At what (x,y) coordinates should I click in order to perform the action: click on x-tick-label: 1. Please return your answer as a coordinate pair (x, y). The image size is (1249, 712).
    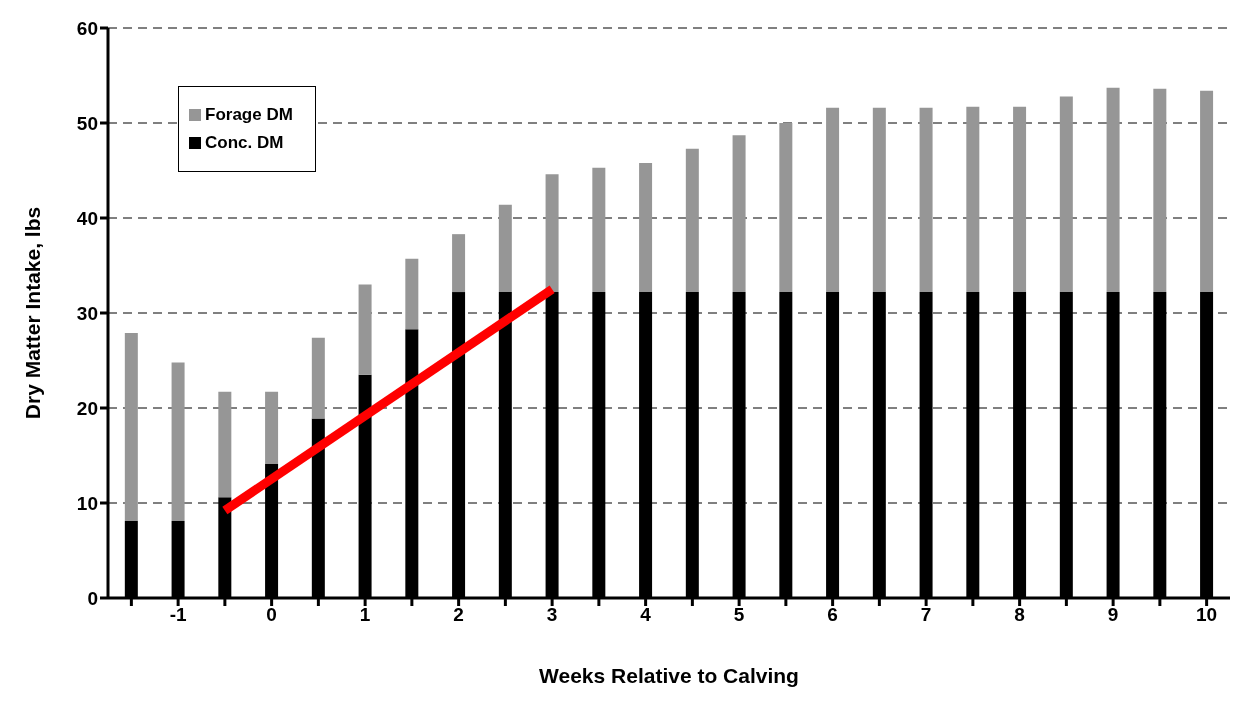
    Looking at the image, I should click on (365, 615).